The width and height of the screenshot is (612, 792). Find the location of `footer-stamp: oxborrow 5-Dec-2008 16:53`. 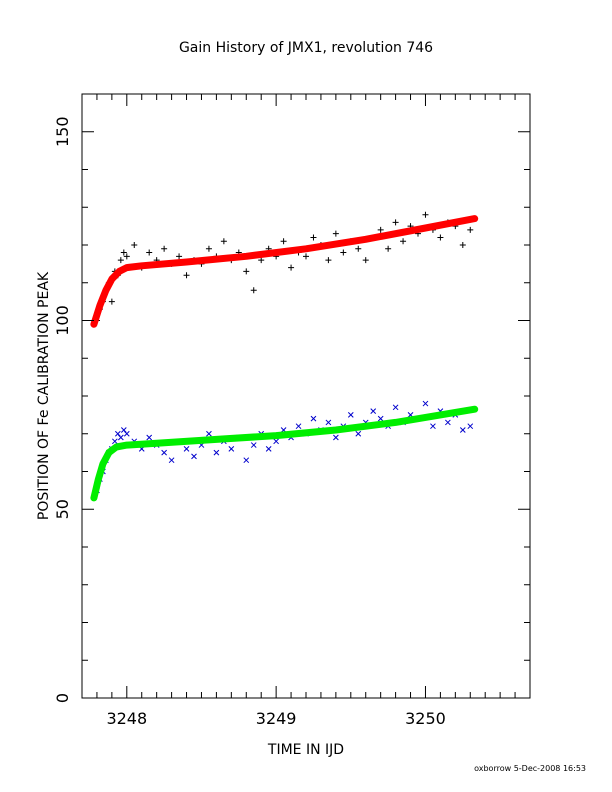

footer-stamp: oxborrow 5-Dec-2008 16:53 is located at coordinates (530, 768).